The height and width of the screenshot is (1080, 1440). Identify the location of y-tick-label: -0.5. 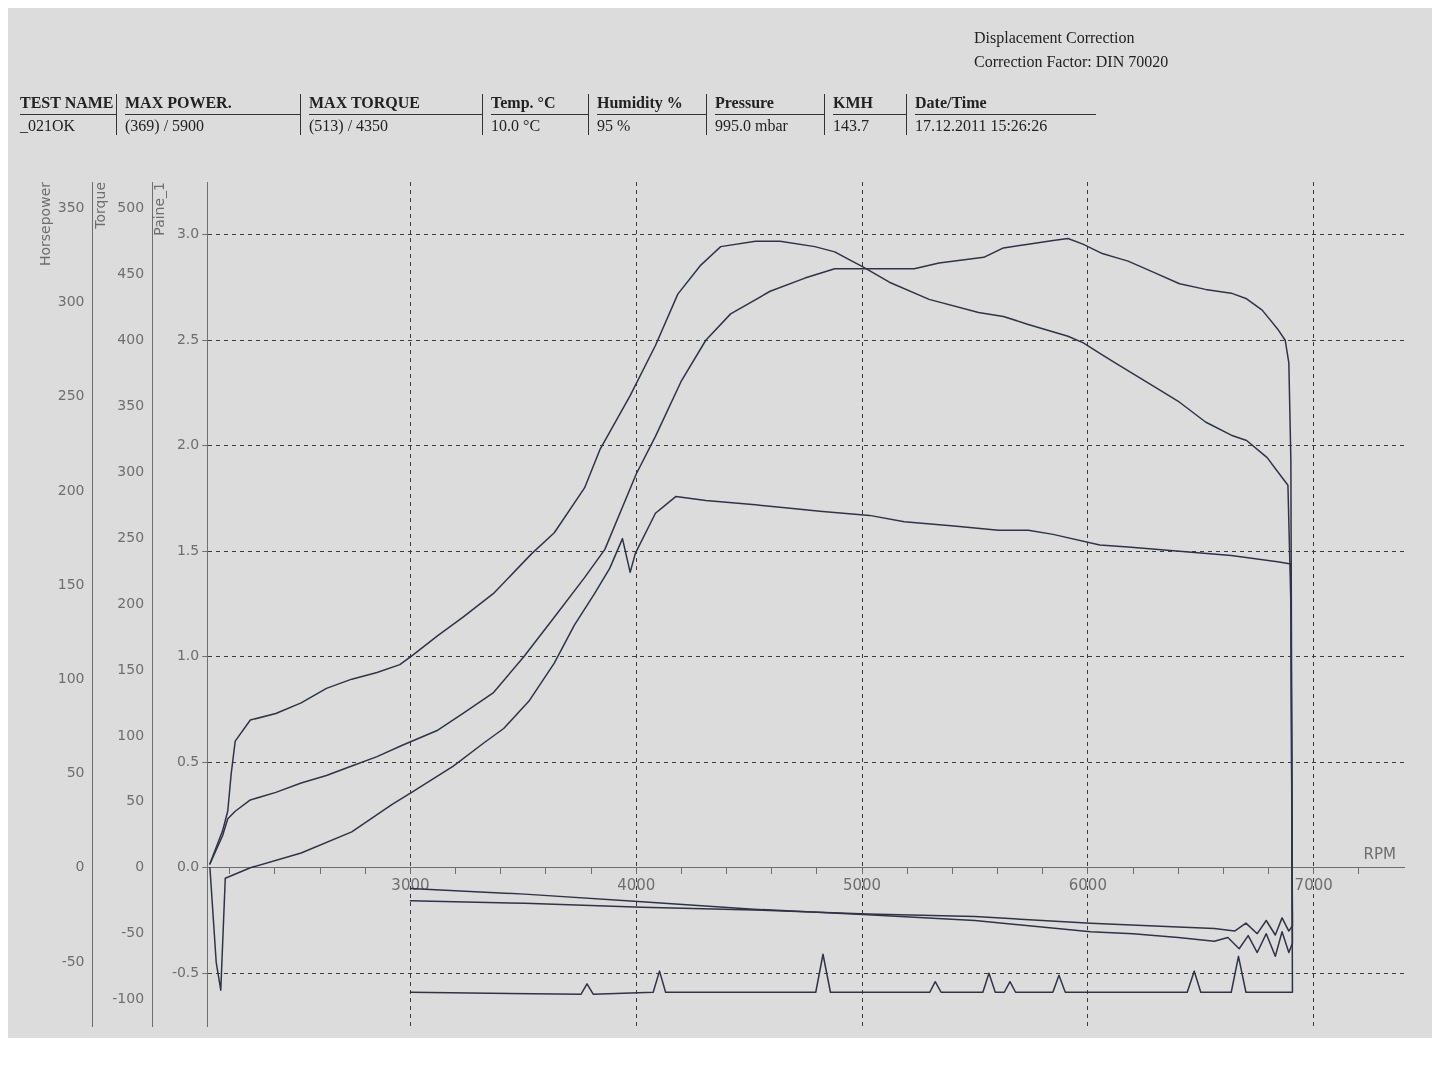
(185, 971).